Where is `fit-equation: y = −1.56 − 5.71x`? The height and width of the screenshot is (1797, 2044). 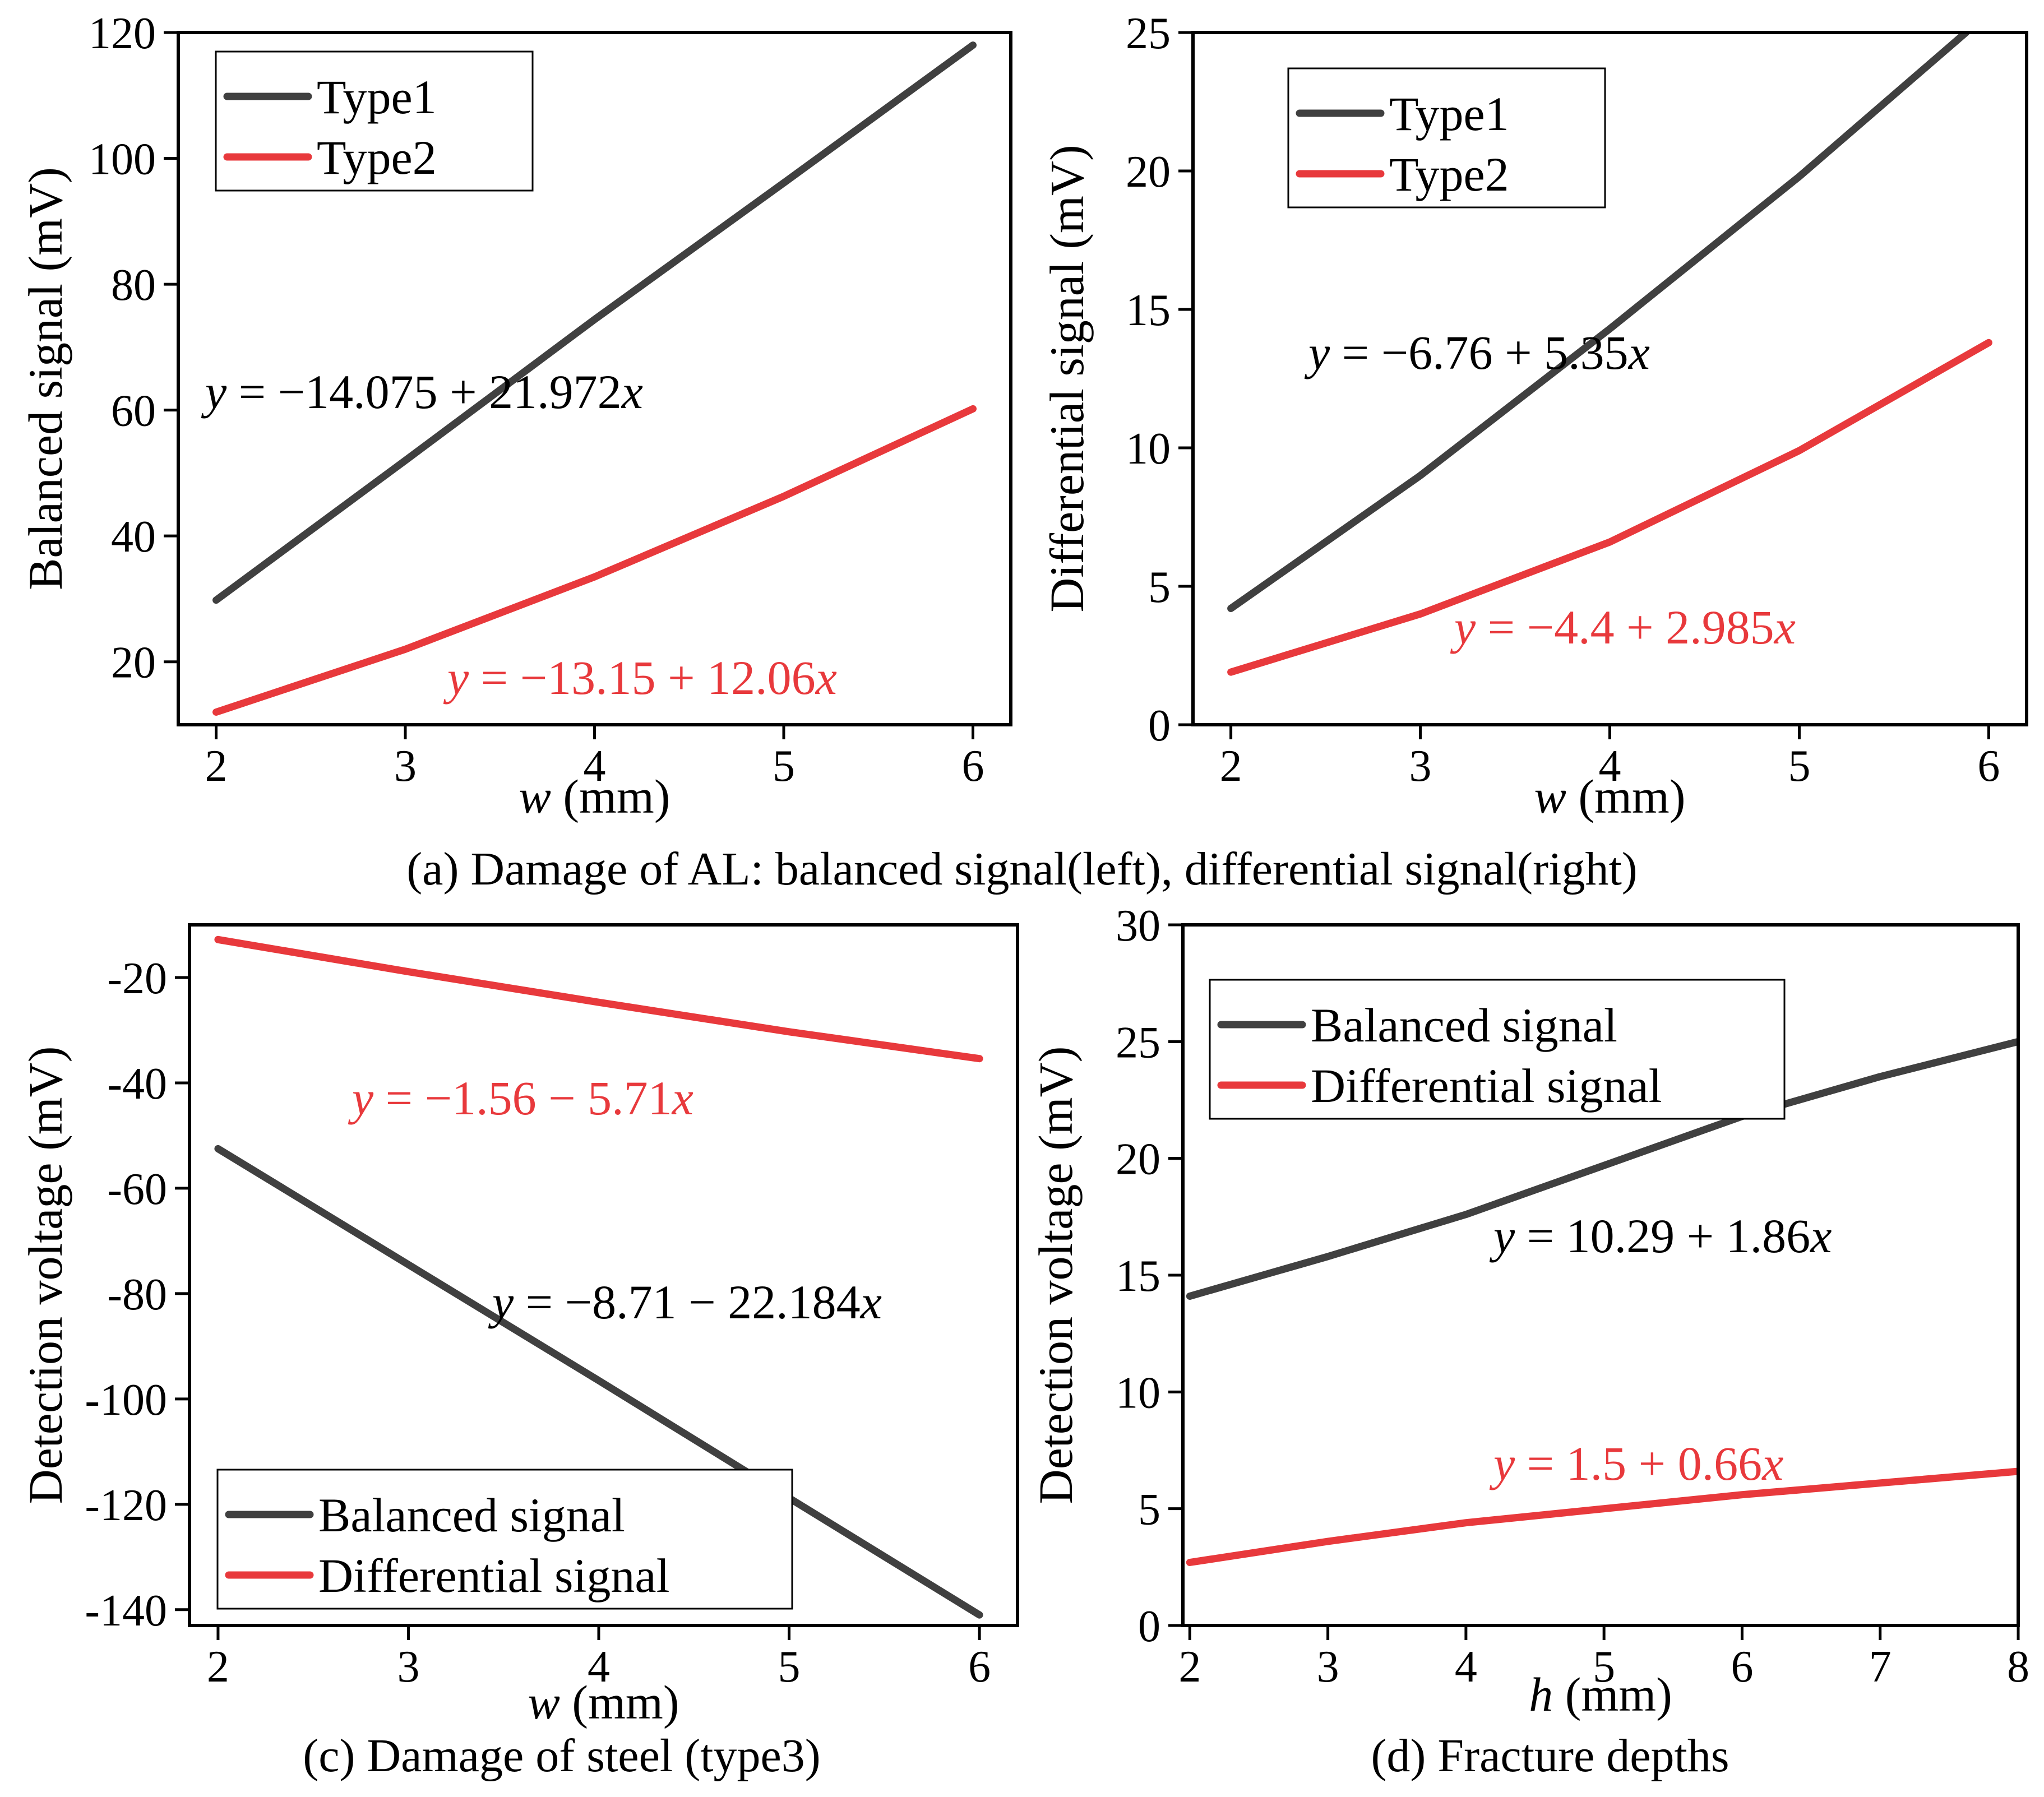 fit-equation: y = −1.56 − 5.71x is located at coordinates (520, 1098).